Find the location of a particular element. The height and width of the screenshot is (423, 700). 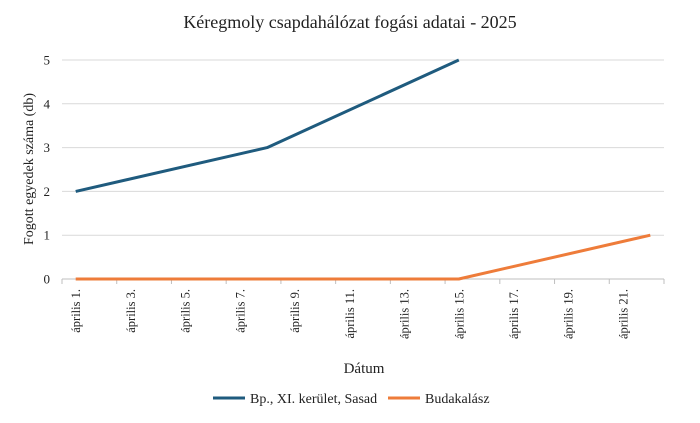

x-tick-label: április 1. is located at coordinates (76, 311).